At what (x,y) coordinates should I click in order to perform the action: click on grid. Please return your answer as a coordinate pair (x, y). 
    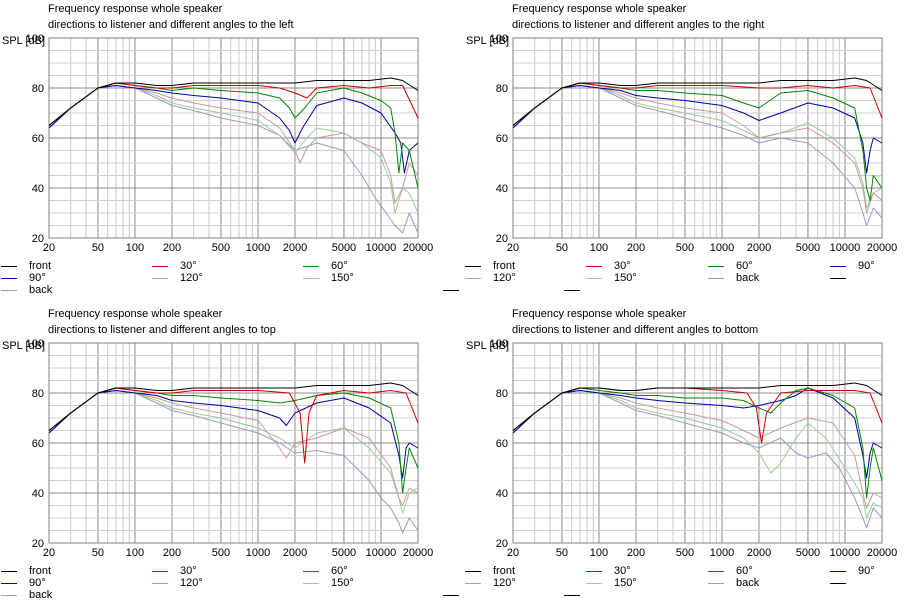
    Looking at the image, I should click on (697, 138).